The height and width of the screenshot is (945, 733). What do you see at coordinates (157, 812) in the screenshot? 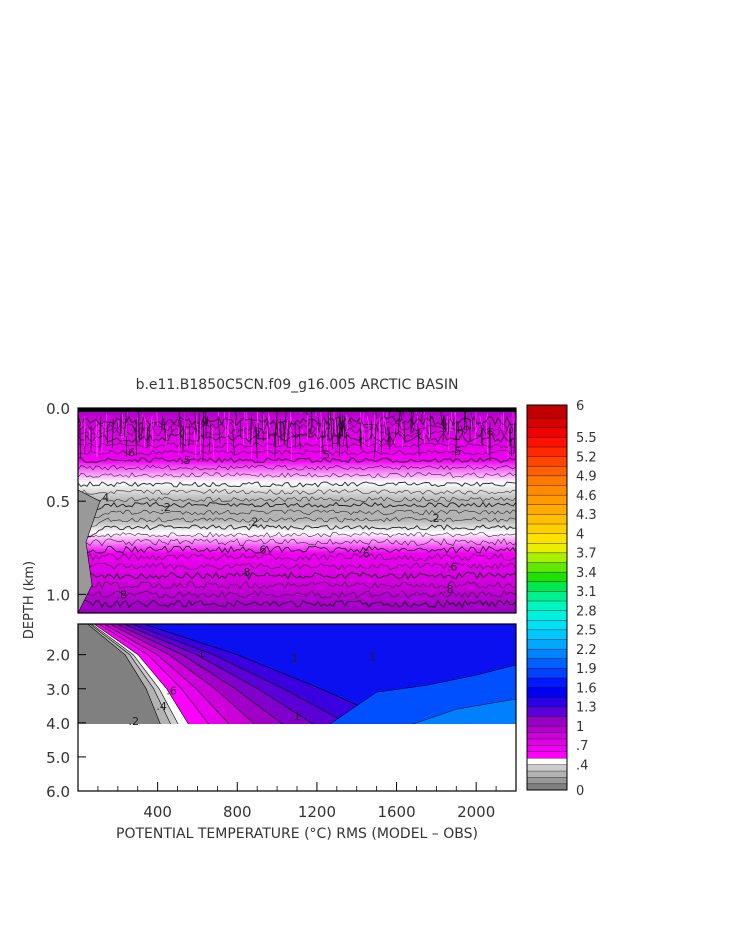
I see `x-tick-label: 400` at bounding box center [157, 812].